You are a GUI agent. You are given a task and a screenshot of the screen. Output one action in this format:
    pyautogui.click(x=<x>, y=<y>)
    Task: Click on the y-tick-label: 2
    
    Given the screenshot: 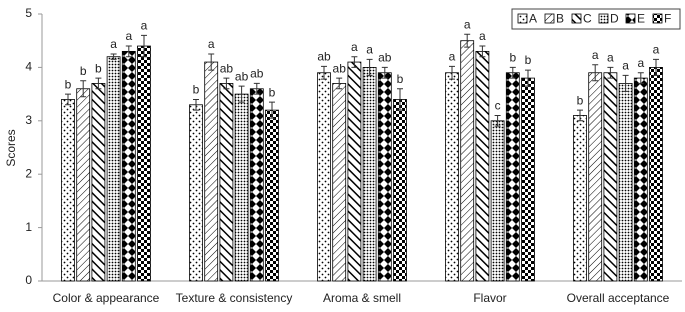 What is the action you would take?
    pyautogui.click(x=28, y=173)
    